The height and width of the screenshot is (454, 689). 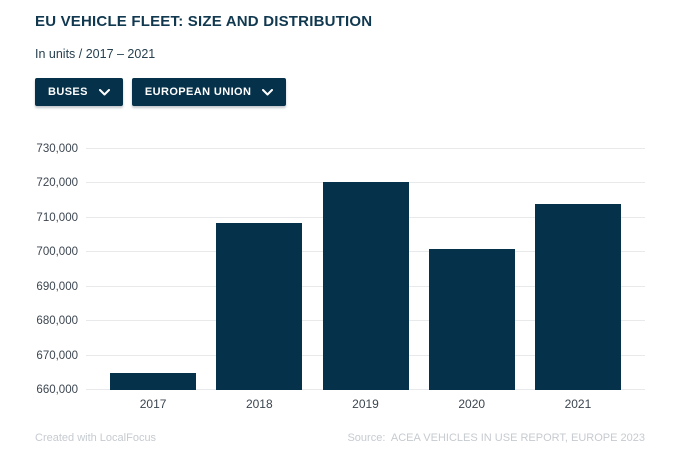 What do you see at coordinates (153, 381) in the screenshot?
I see `bar-2017` at bounding box center [153, 381].